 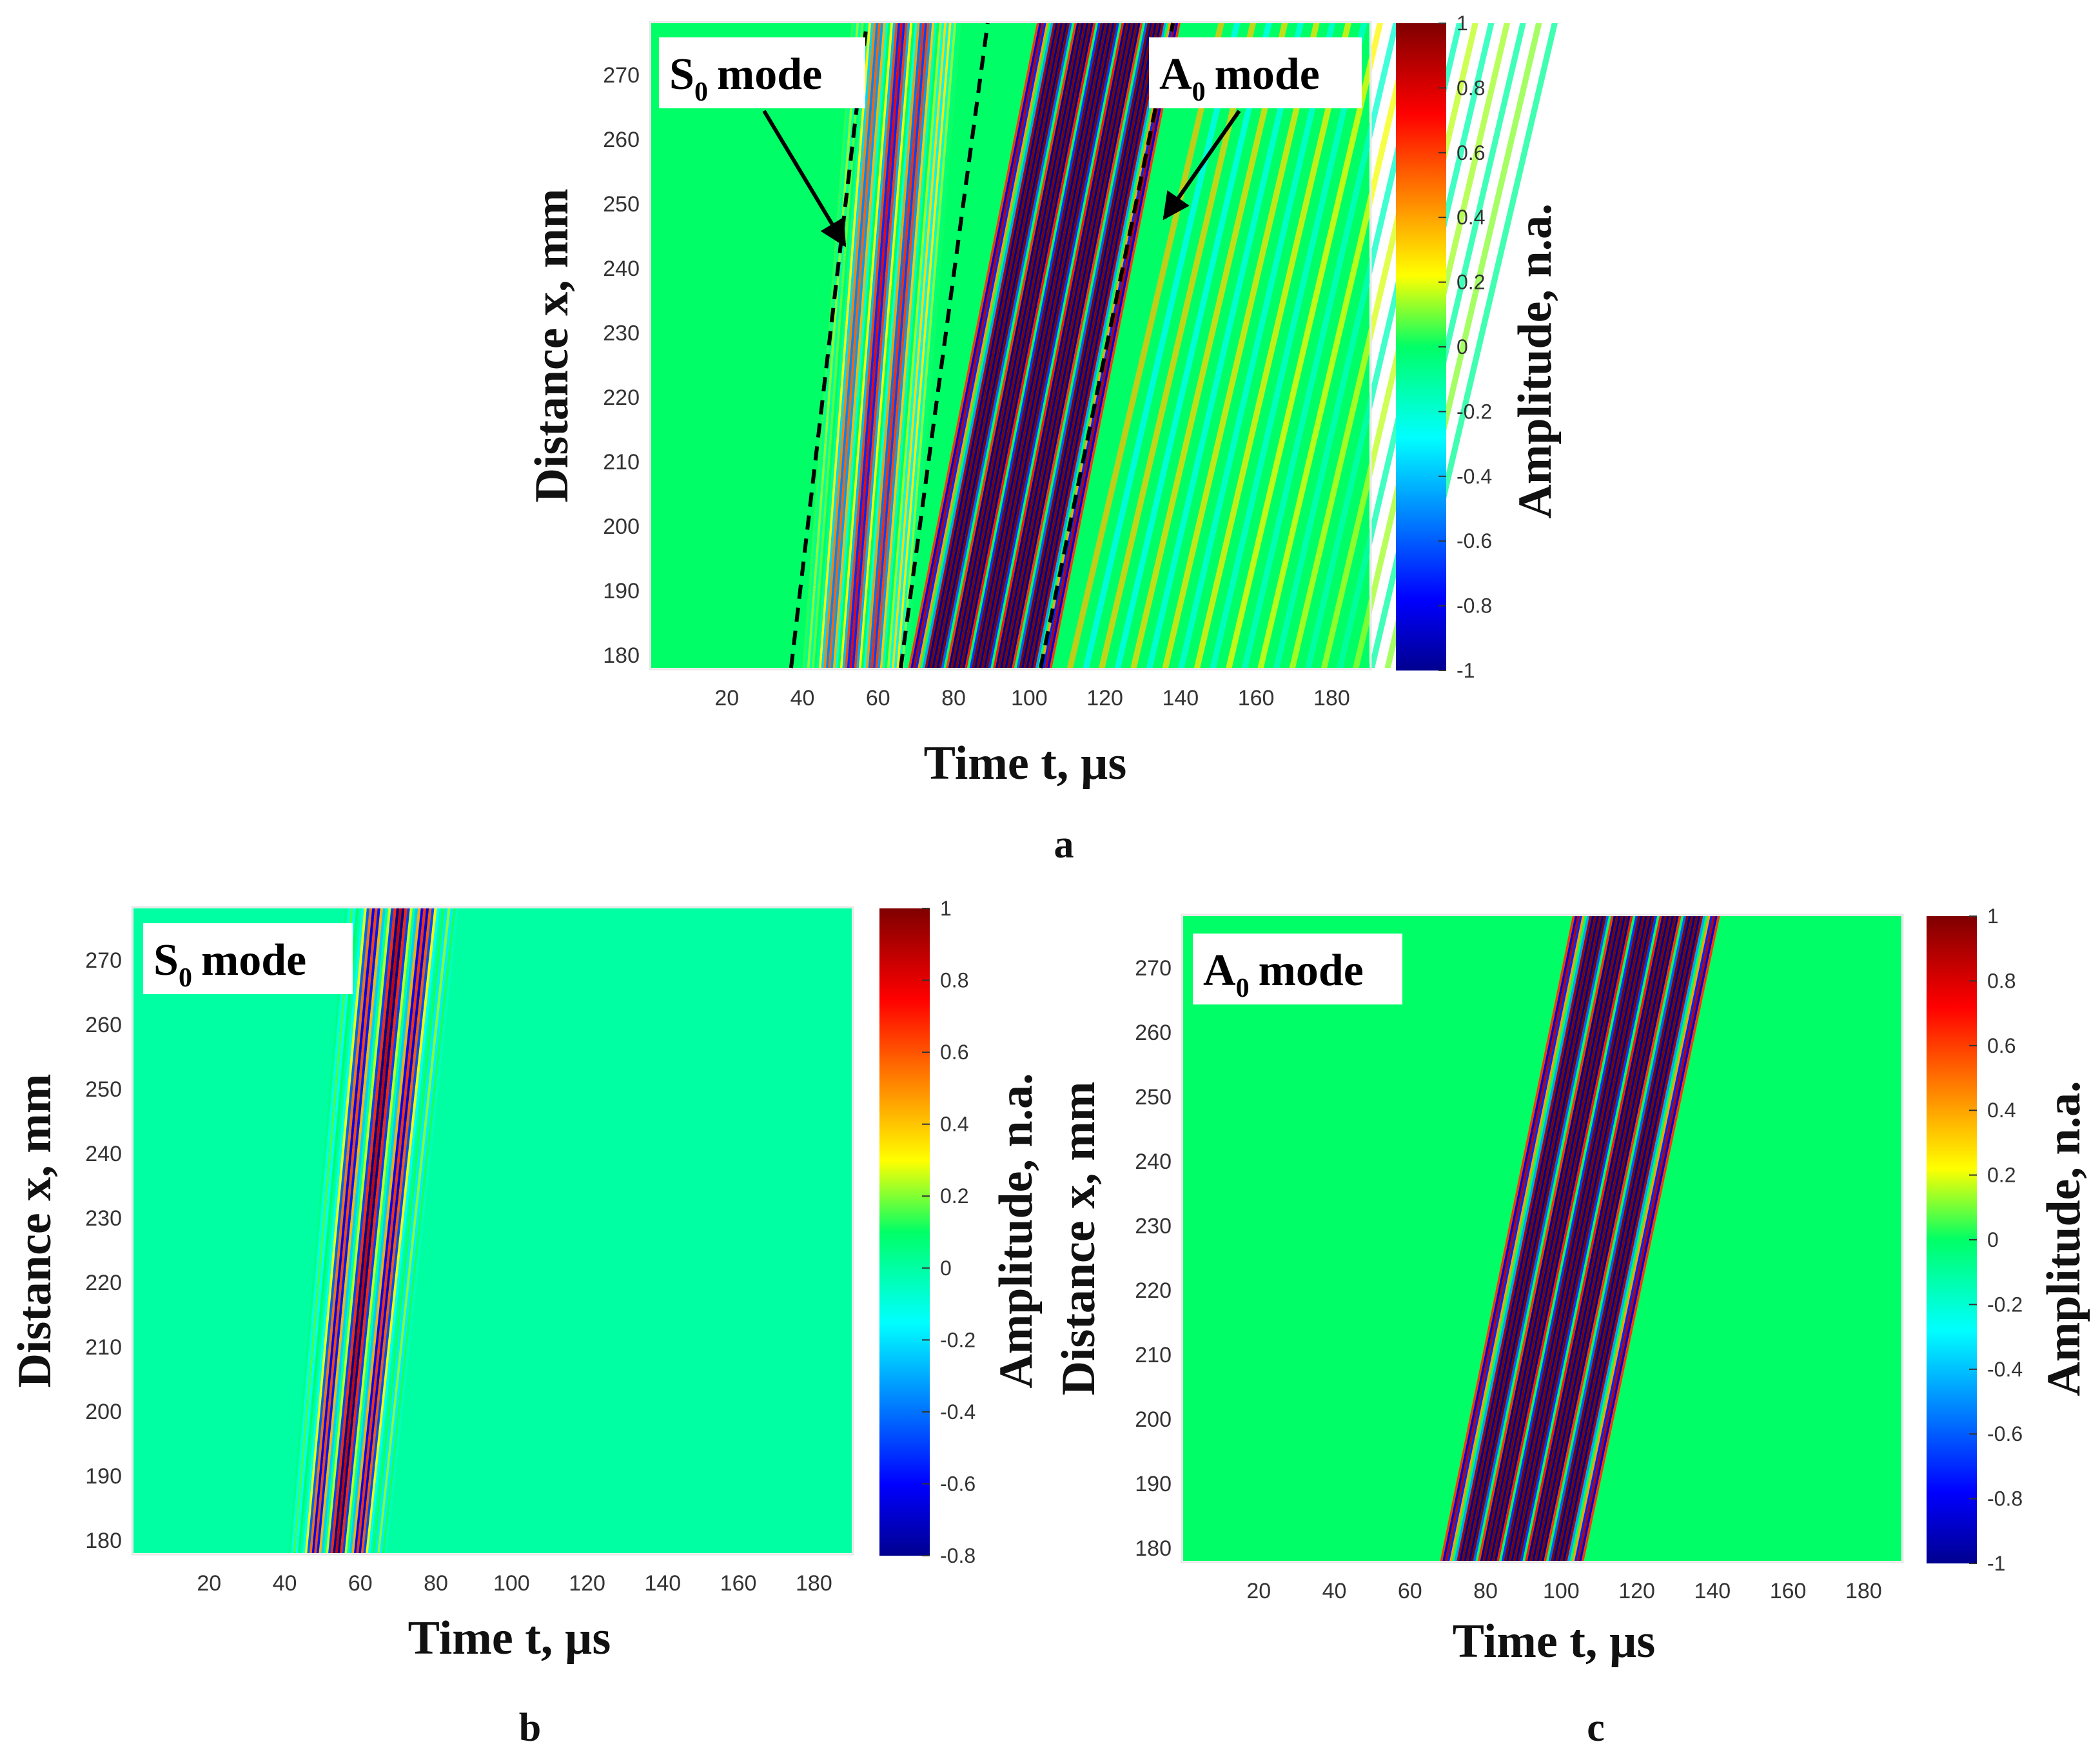 What do you see at coordinates (1153, 1226) in the screenshot?
I see `y-tick-label: 230` at bounding box center [1153, 1226].